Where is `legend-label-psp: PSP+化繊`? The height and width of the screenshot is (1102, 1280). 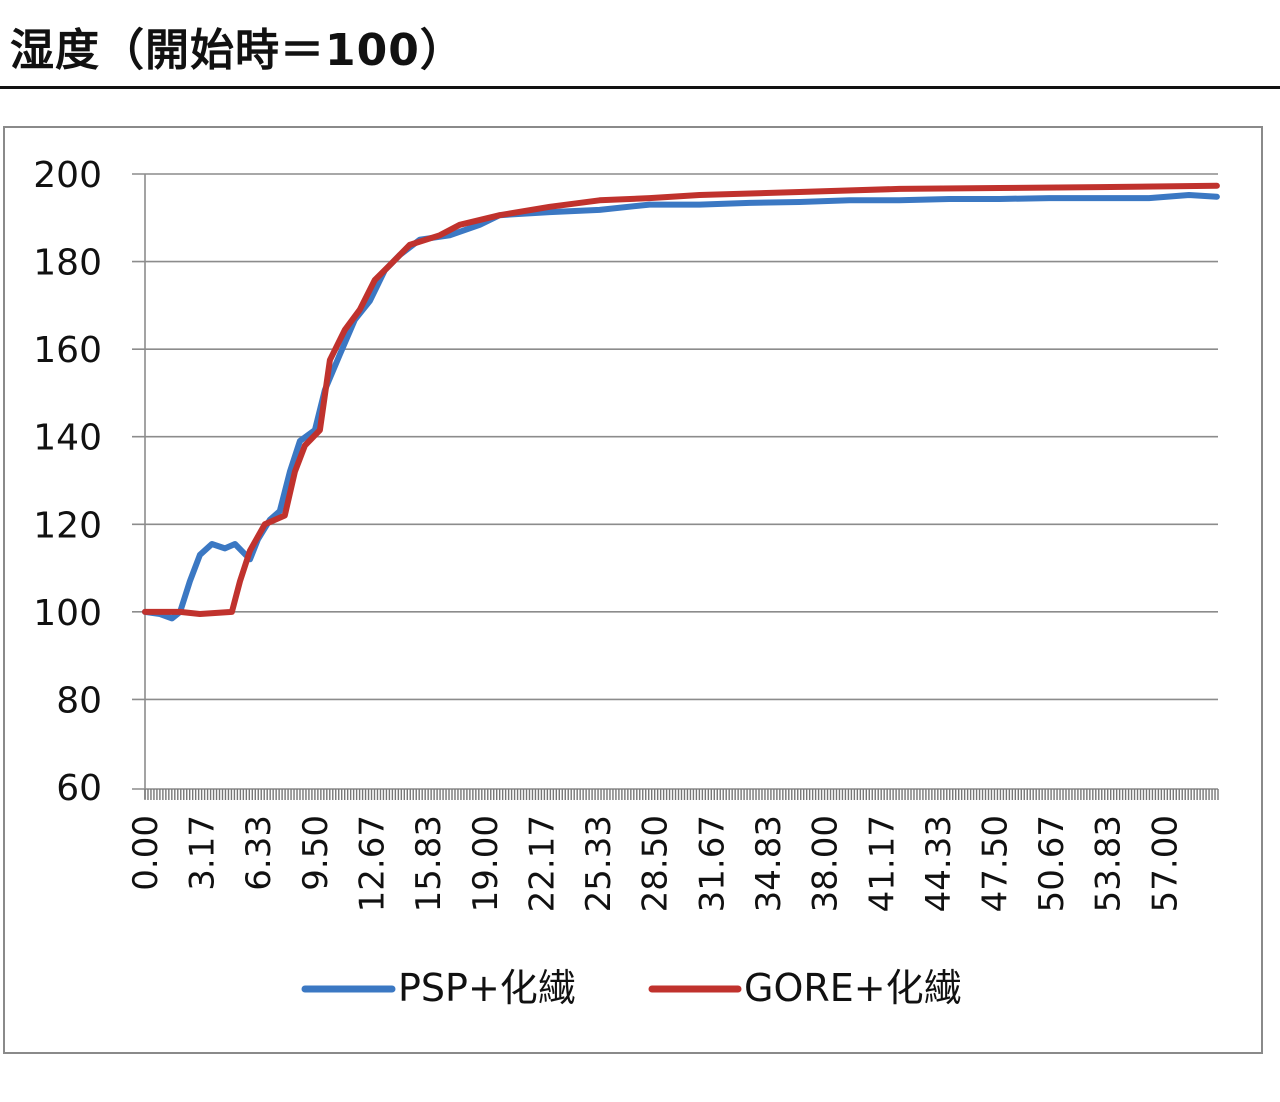 legend-label-psp: PSP+化繊 is located at coordinates (487, 988).